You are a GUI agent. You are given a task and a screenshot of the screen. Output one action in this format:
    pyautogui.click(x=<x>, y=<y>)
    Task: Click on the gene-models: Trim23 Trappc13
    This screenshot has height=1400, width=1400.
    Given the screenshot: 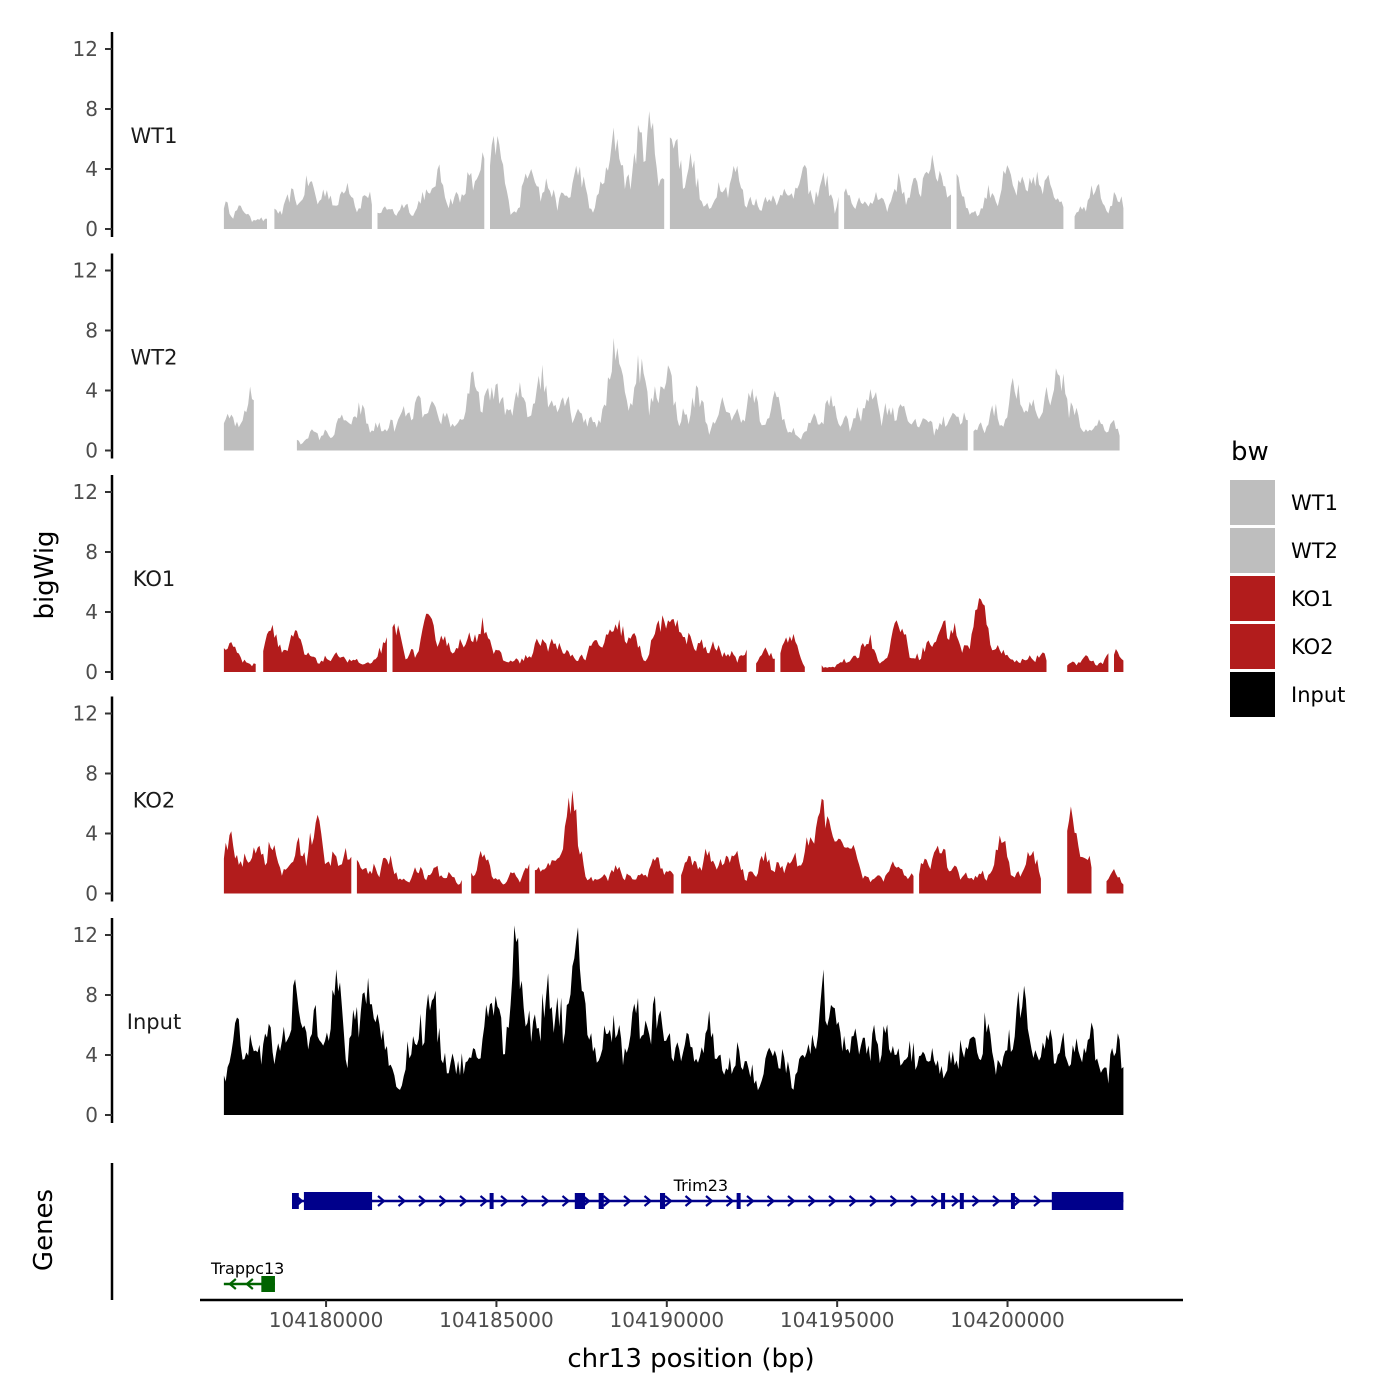 What is the action you would take?
    pyautogui.click(x=667, y=1234)
    